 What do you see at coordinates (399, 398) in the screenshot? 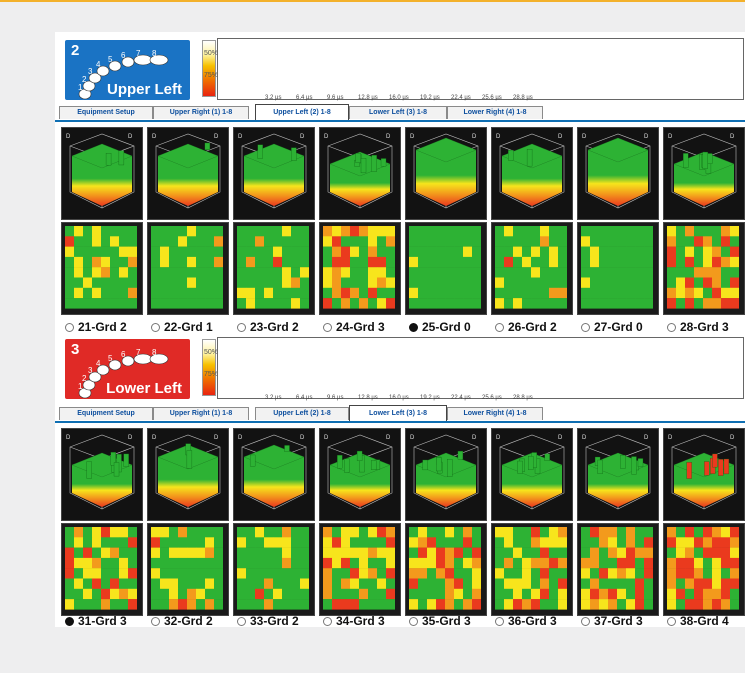
I see `time-axis-tick: 16.0 µs` at bounding box center [399, 398].